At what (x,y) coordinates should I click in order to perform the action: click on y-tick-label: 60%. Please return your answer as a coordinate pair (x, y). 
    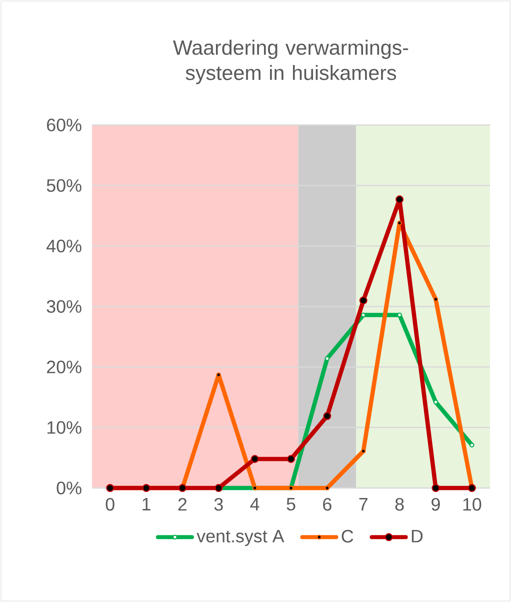
    Looking at the image, I should click on (64, 125).